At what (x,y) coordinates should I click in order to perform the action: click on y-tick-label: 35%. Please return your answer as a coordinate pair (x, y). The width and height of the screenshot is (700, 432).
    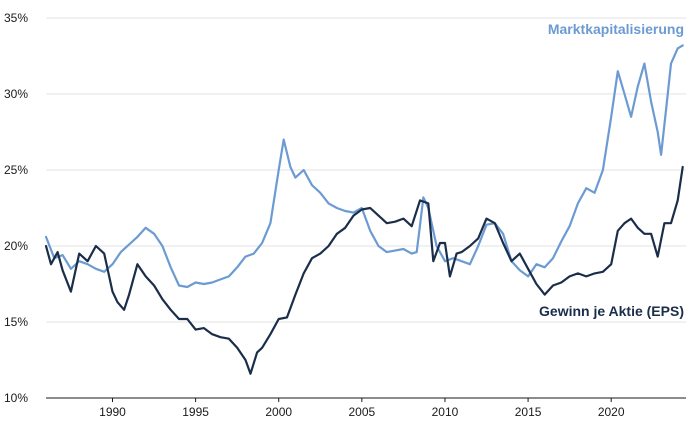
    Looking at the image, I should click on (16, 18).